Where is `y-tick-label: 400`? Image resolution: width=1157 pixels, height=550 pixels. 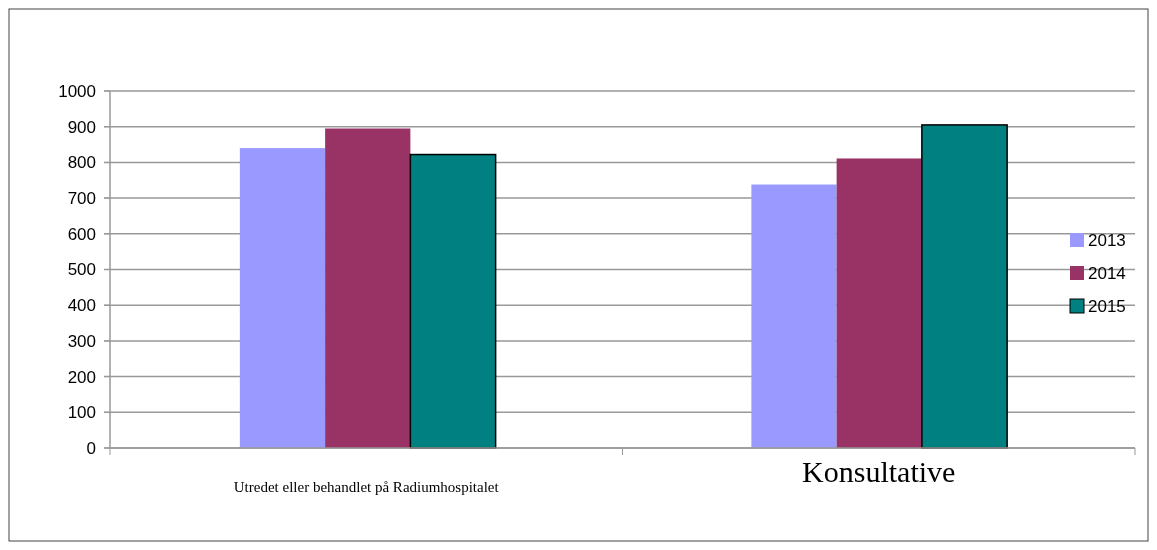 y-tick-label: 400 is located at coordinates (81, 306).